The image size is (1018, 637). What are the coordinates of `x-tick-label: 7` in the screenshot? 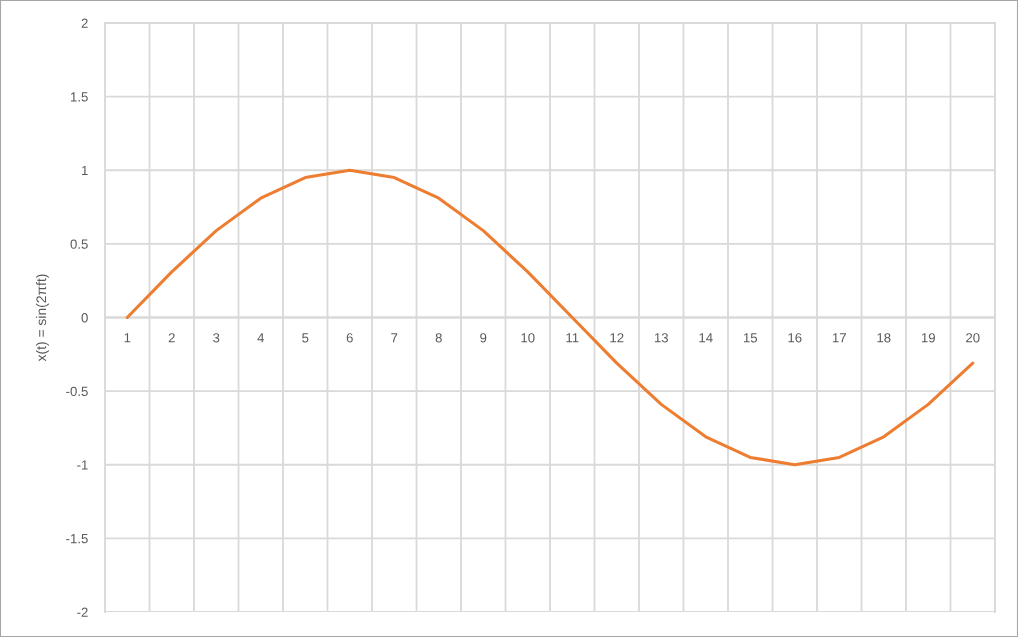 It's located at (394, 338).